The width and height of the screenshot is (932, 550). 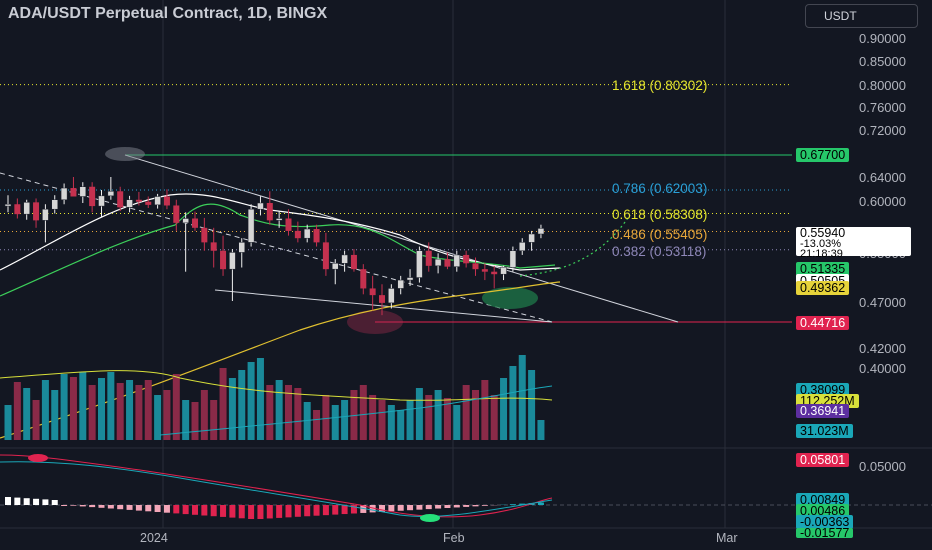 I want to click on x-tick-mar: Mar, so click(x=727, y=538).